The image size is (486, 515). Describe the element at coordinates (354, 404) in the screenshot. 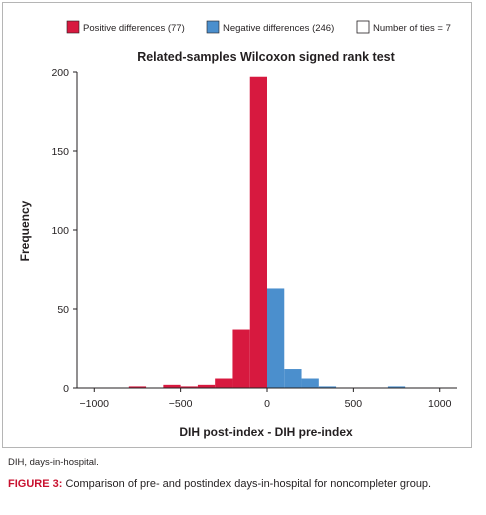

I see `x-tick-label-3: 500` at that location.